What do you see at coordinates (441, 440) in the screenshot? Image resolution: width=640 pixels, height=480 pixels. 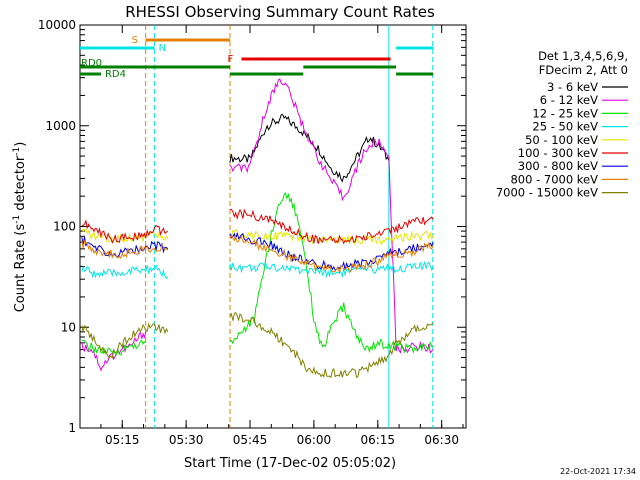 I see `x-tick-label: 06:30` at bounding box center [441, 440].